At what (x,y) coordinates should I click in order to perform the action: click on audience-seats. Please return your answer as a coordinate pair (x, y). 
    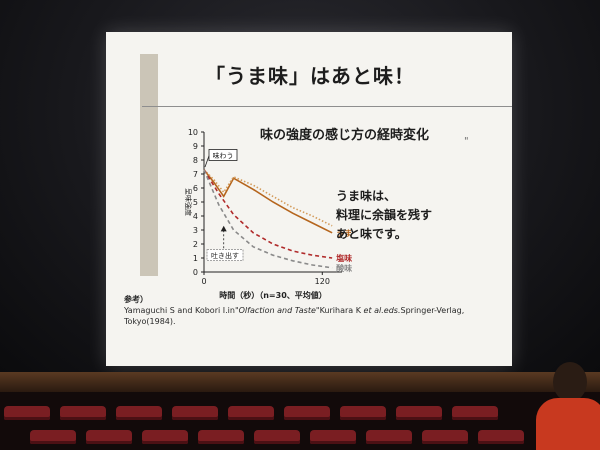
    Looking at the image, I should click on (300, 421).